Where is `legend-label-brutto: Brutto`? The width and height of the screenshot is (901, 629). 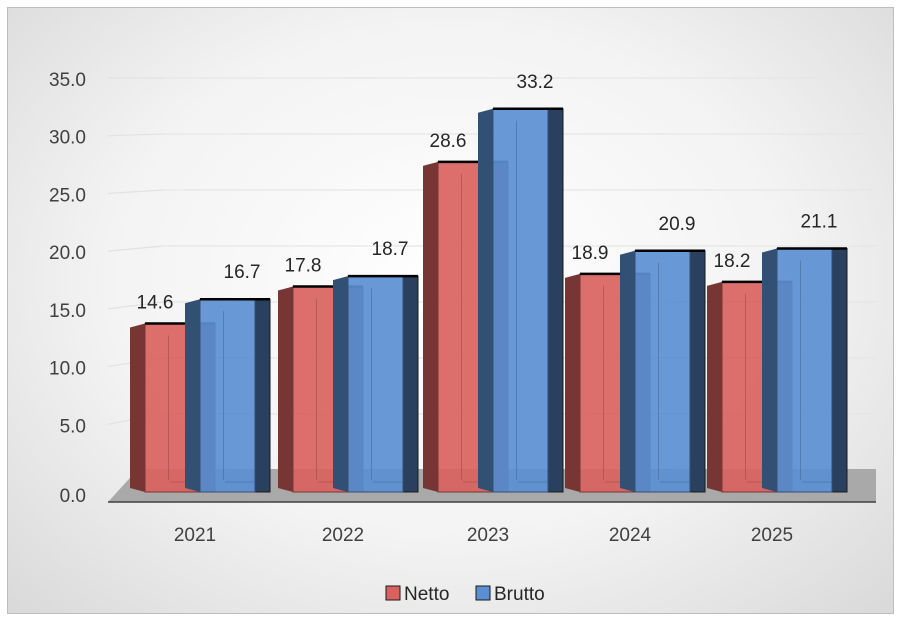 legend-label-brutto: Brutto is located at coordinates (519, 594).